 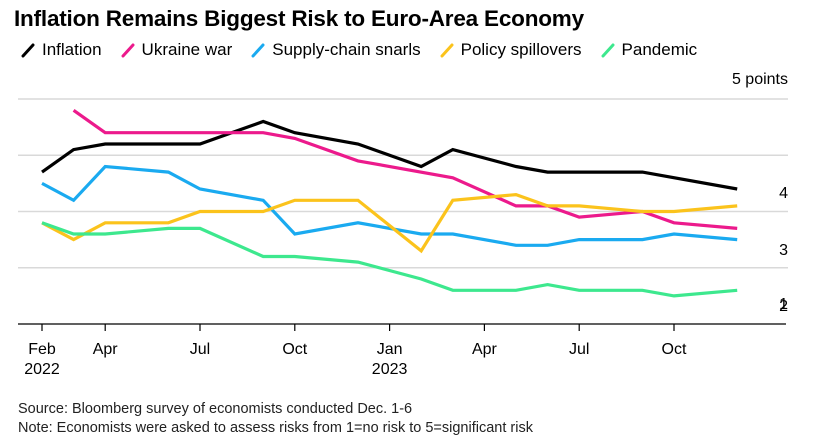 I want to click on legend-label: Supply-chain snarls, so click(x=346, y=49).